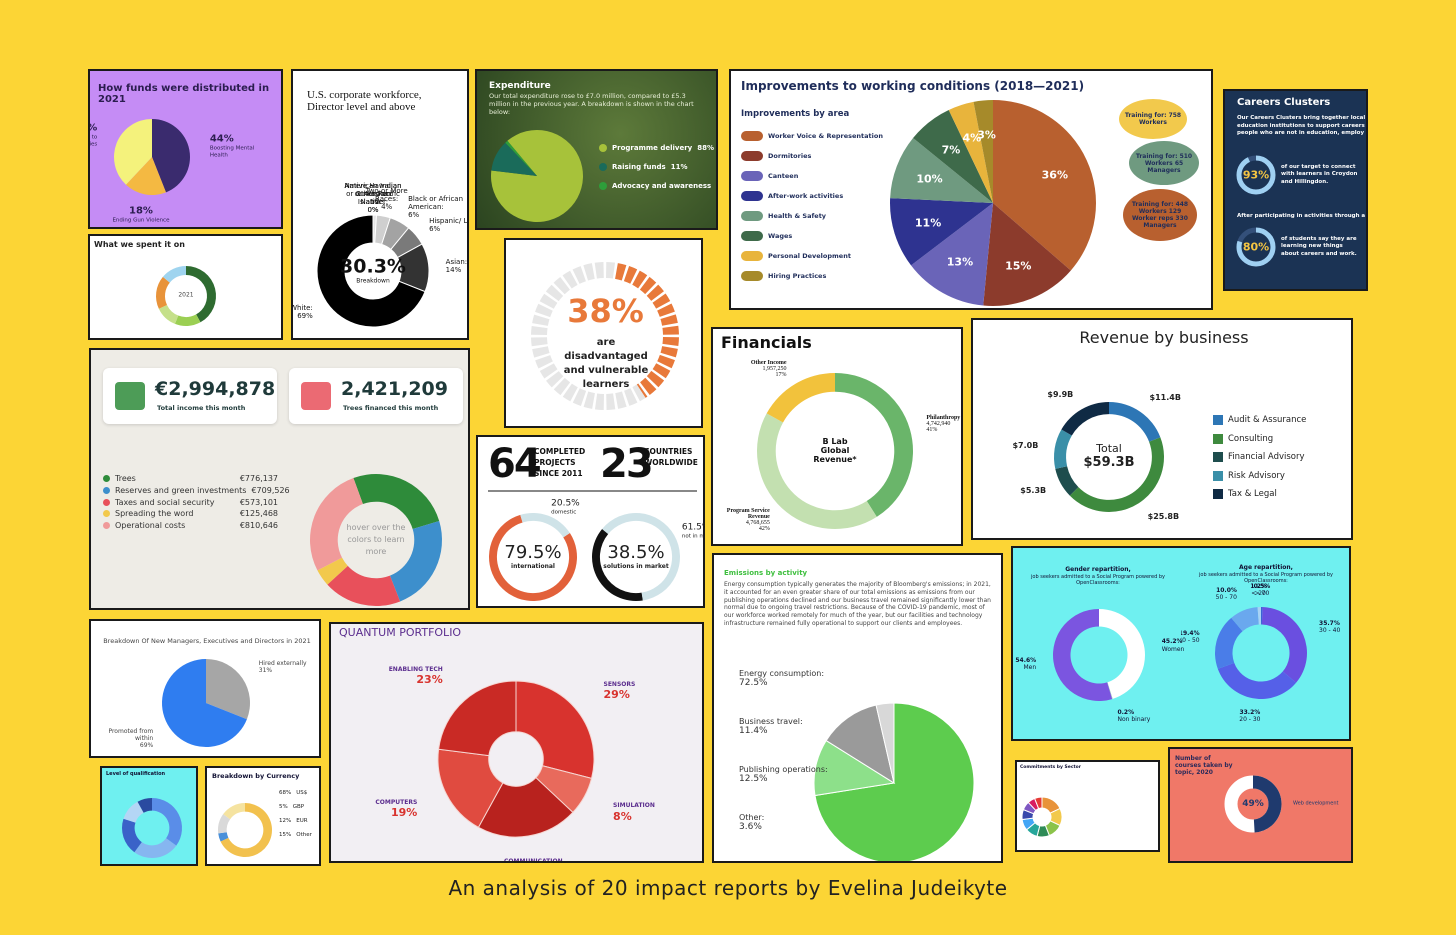  What do you see at coordinates (196, 490) in the screenshot?
I see `legend-item: Reserves and green investments €709,526` at bounding box center [196, 490].